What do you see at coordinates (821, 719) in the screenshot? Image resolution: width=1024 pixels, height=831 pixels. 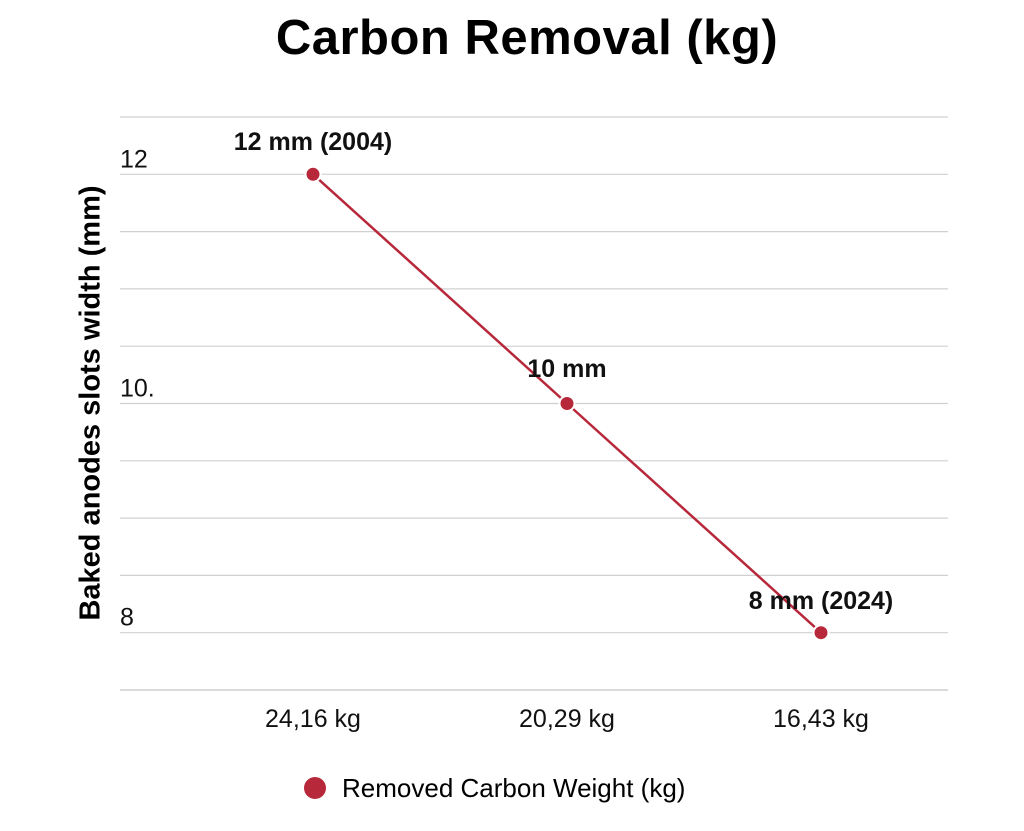 I see `x-tick-label: 16,43 kg` at bounding box center [821, 719].